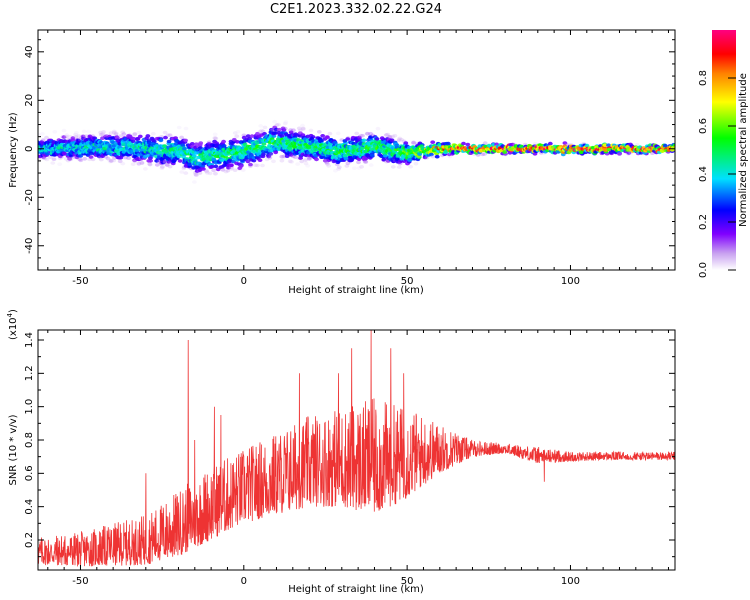  What do you see at coordinates (356, 9) in the screenshot?
I see `figure-title: C2E1.2023.332.02.22.G24` at bounding box center [356, 9].